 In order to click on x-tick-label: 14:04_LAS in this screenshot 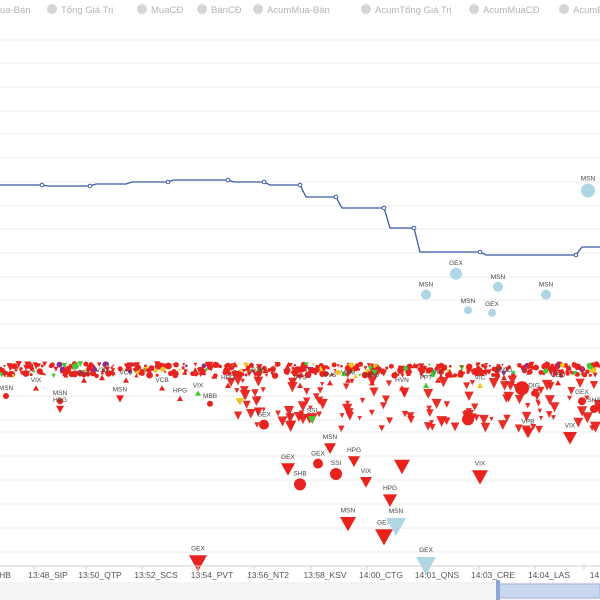, I will do `click(549, 575)`.